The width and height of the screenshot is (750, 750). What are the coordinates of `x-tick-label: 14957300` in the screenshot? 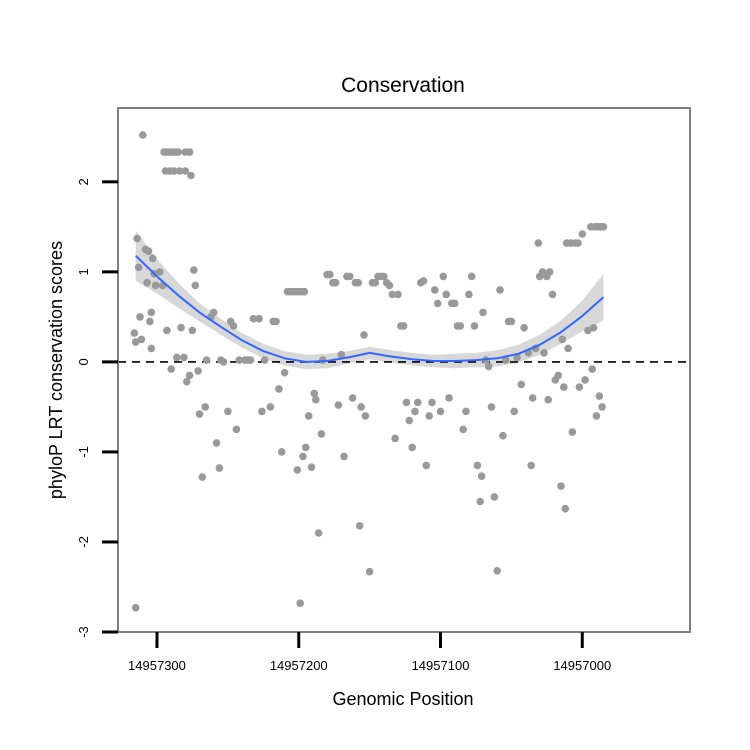 It's located at (157, 665).